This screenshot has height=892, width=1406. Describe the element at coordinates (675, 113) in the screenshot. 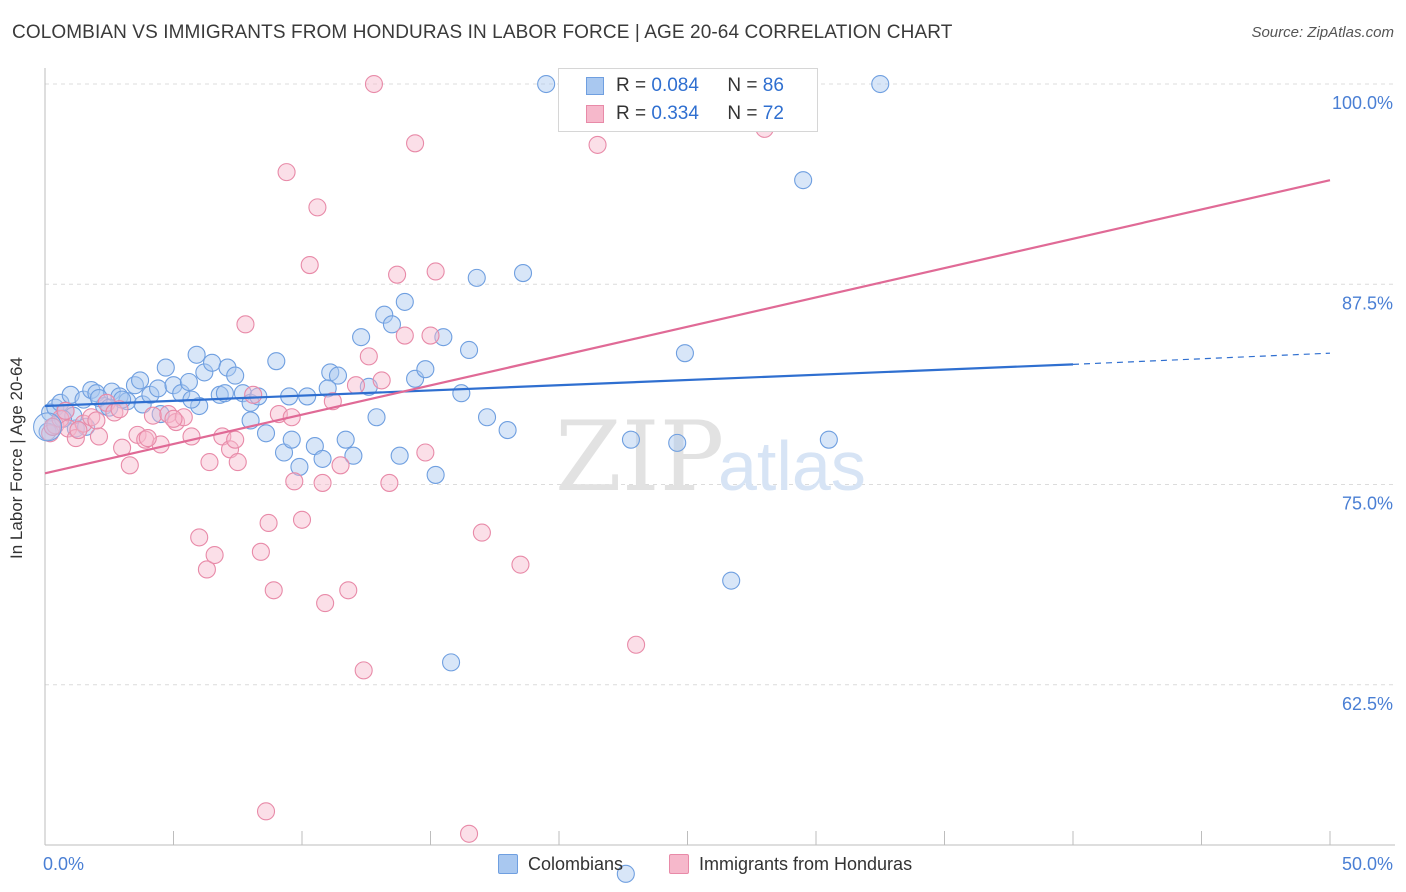

I see `legend-r-value-honduras: 0.334` at that location.